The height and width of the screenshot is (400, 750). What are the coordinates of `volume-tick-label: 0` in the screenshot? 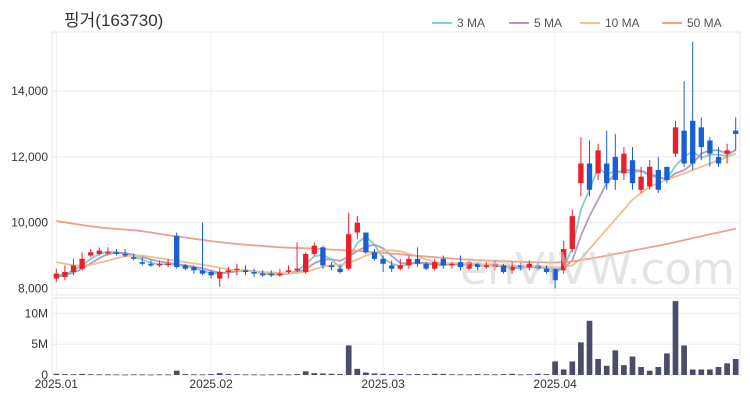 It's located at (44, 375).